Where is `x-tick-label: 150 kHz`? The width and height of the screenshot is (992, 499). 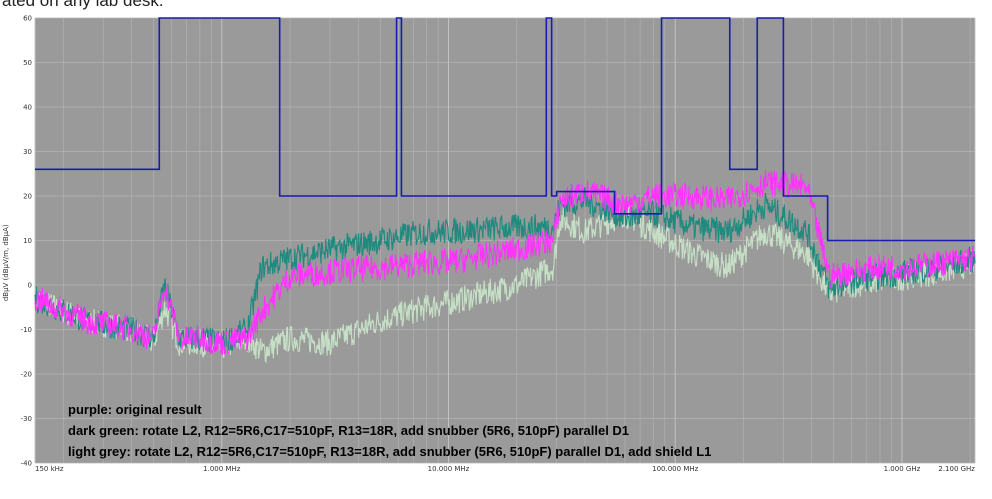
x-tick-label: 150 kHz is located at coordinates (49, 469).